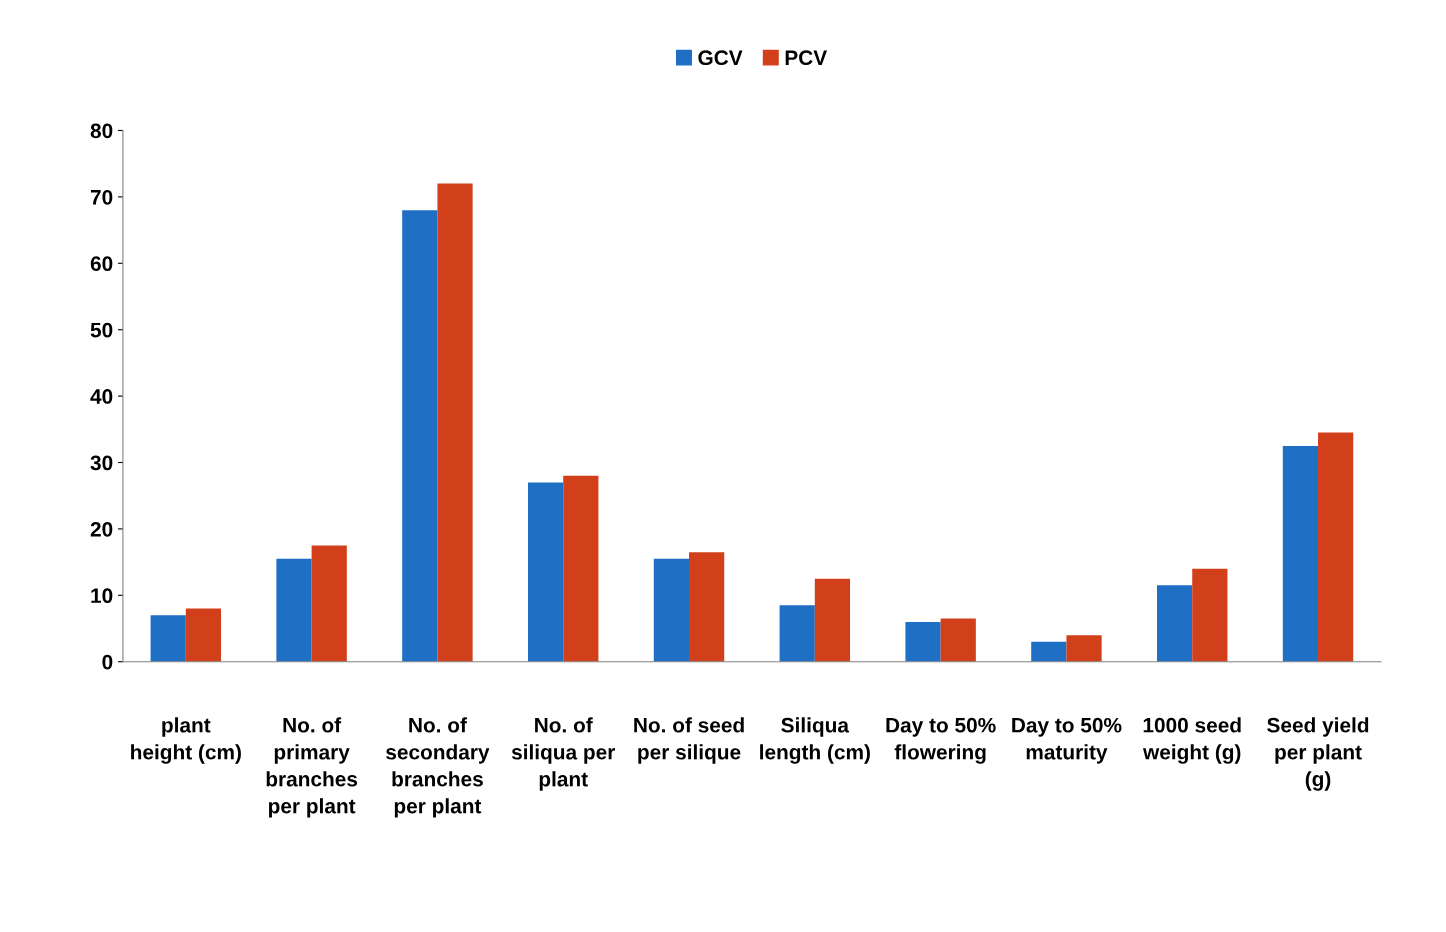  Describe the element at coordinates (563, 754) in the screenshot. I see `x-tick-label: No. of siliqua per plant` at that location.